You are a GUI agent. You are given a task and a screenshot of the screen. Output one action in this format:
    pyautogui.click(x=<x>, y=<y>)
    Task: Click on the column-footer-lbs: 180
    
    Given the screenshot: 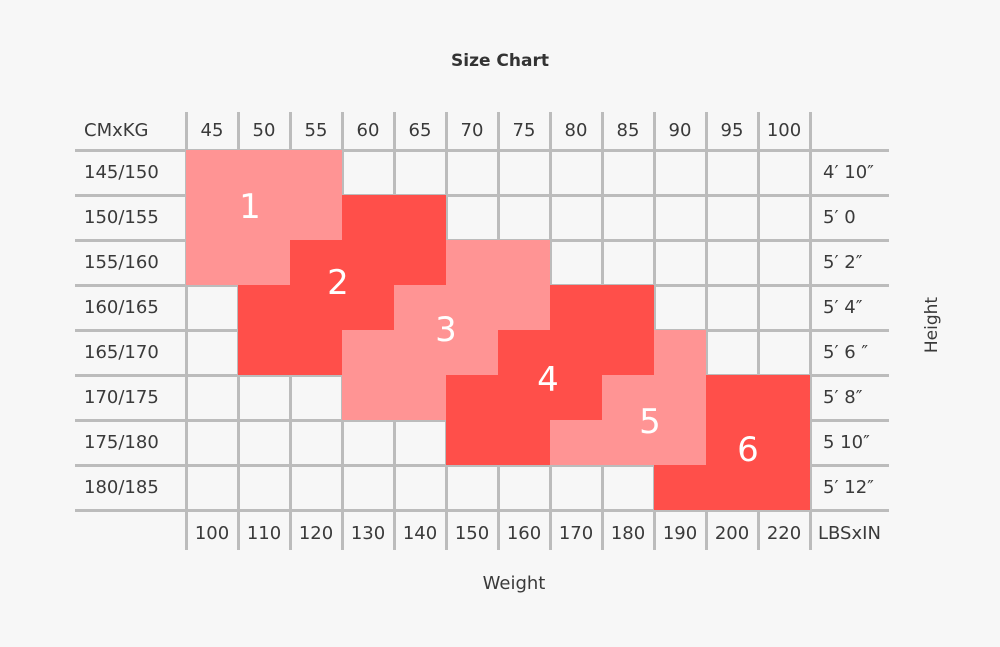 What is the action you would take?
    pyautogui.click(x=628, y=533)
    